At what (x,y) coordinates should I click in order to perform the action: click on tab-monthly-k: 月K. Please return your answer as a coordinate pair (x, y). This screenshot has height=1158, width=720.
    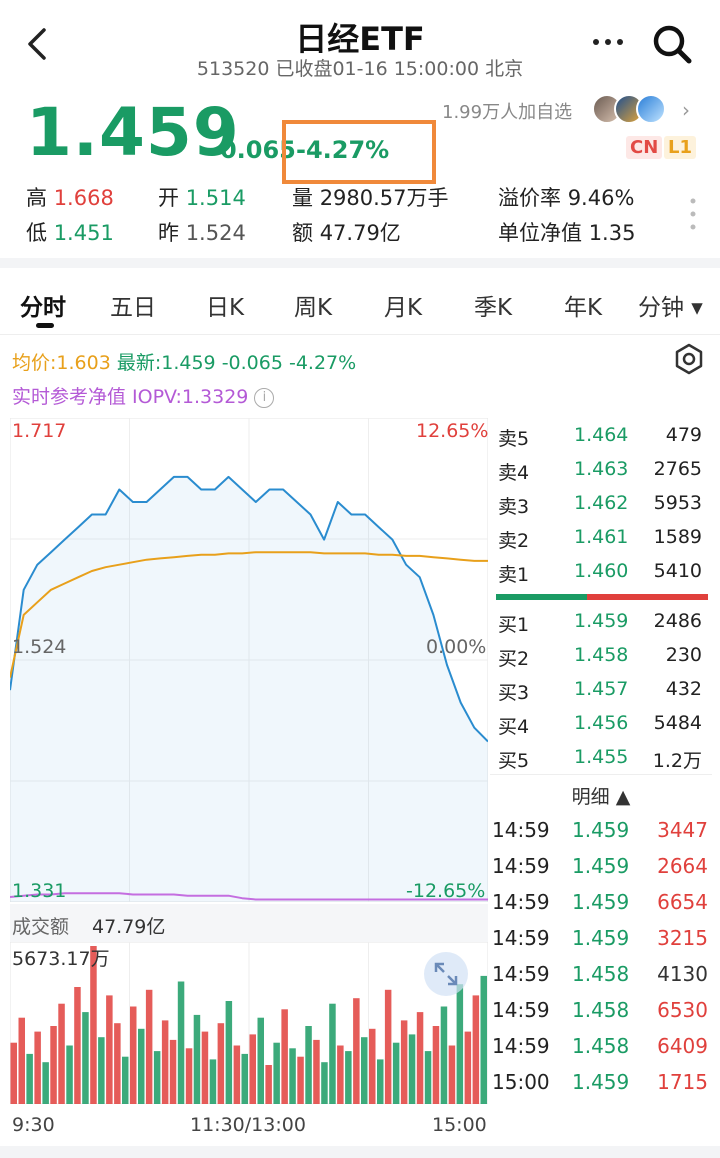
    Looking at the image, I should click on (403, 308).